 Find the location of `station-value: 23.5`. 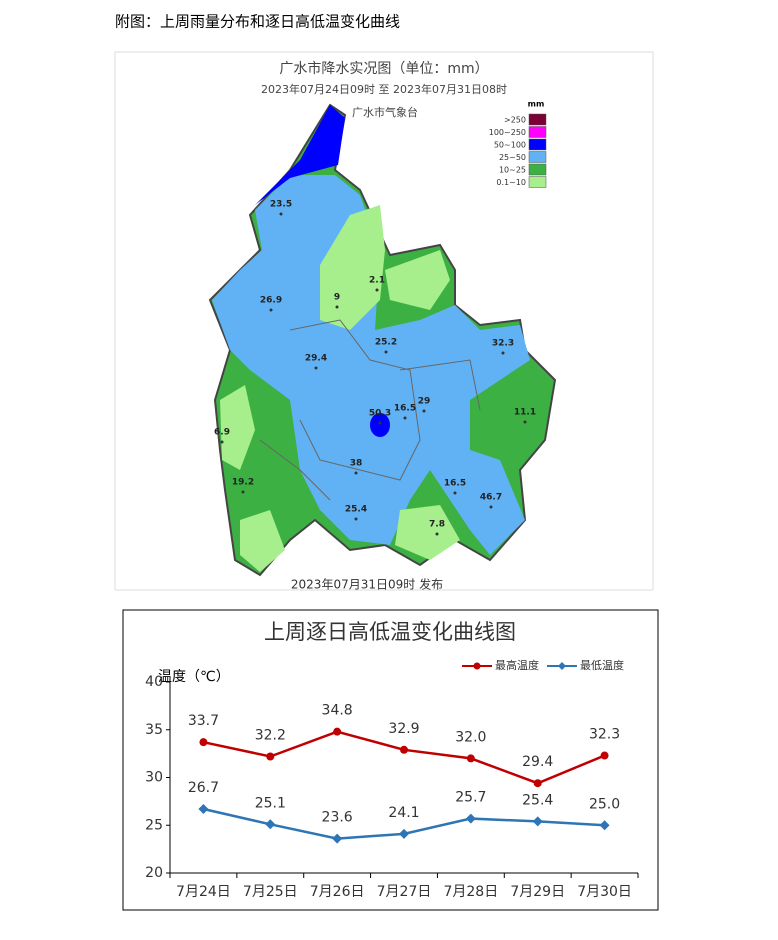

station-value: 23.5 is located at coordinates (281, 205).